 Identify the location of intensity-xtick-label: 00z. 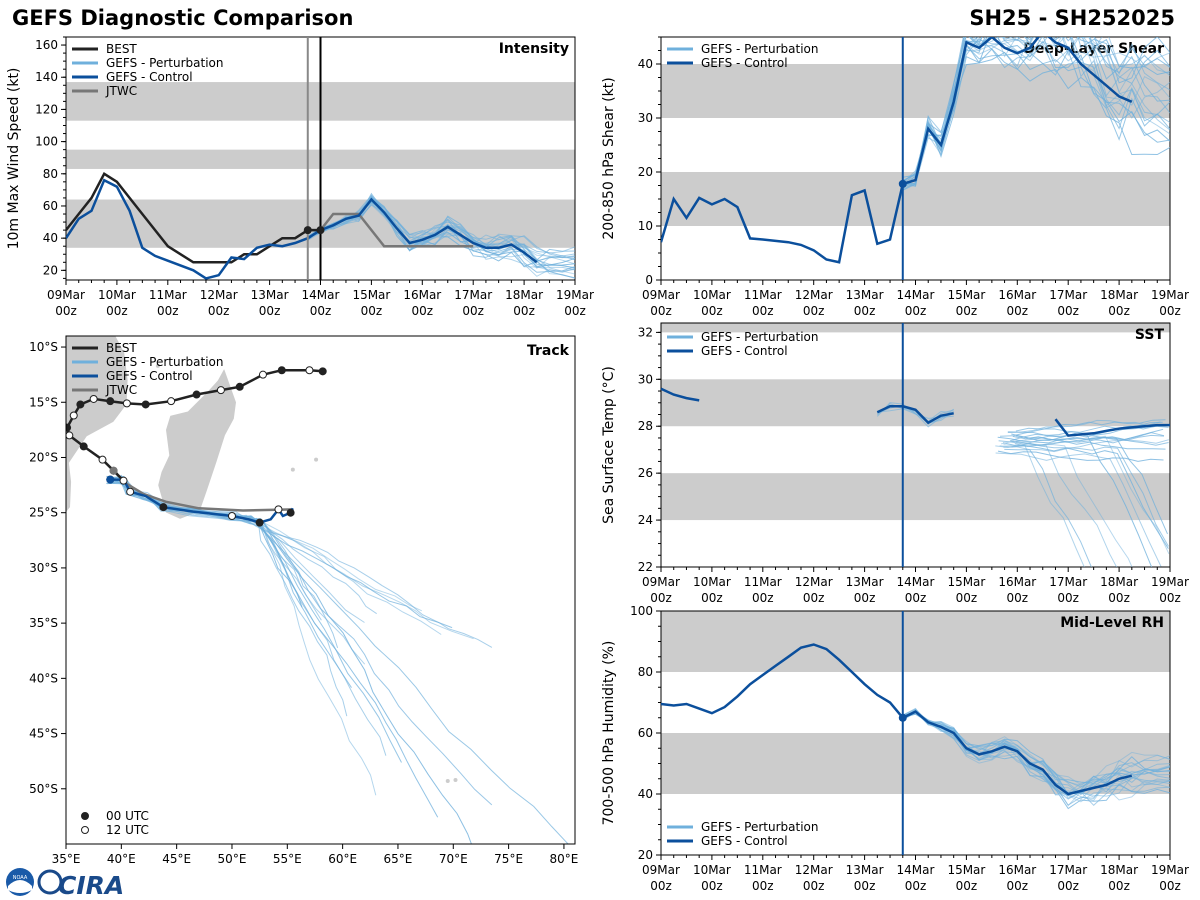
(219, 311).